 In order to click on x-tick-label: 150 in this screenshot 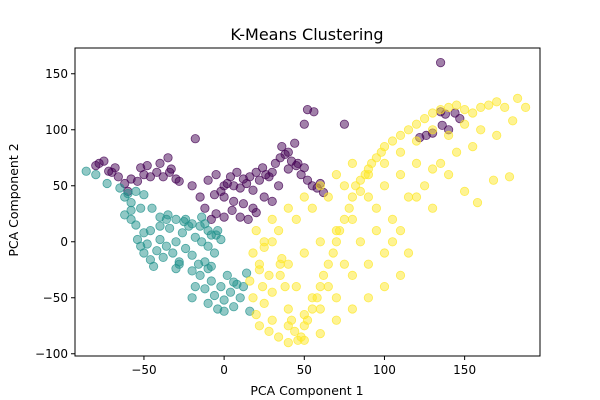, I will do `click(464, 370)`.